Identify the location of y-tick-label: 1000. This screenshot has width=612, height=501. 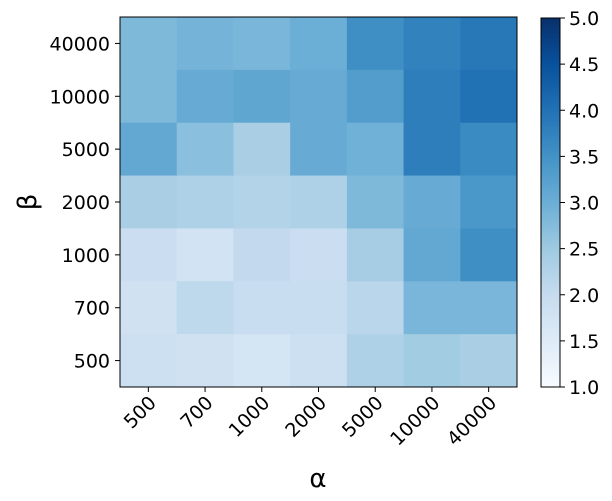
(86, 256).